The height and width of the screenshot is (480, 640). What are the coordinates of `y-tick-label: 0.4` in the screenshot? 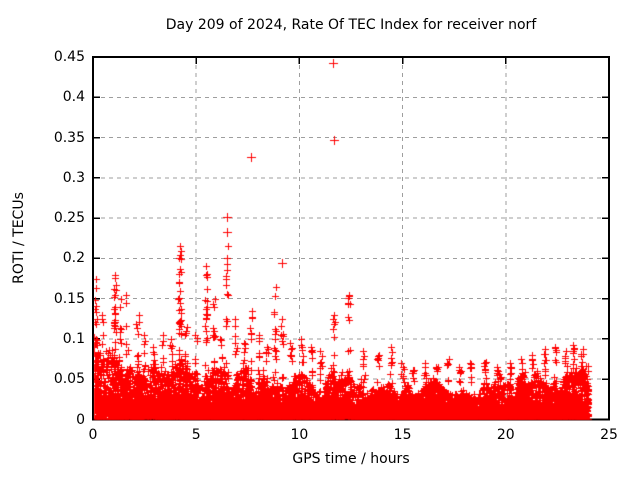 It's located at (73, 97).